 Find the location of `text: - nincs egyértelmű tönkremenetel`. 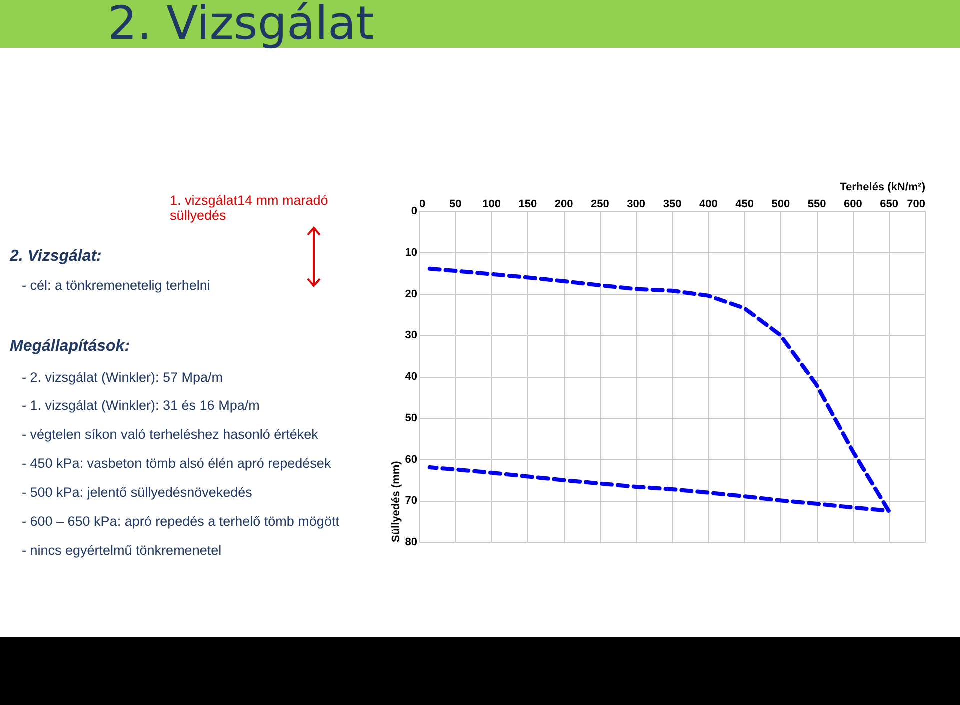

text: - nincs egyértelmű tönkremenetel is located at coordinates (122, 550).